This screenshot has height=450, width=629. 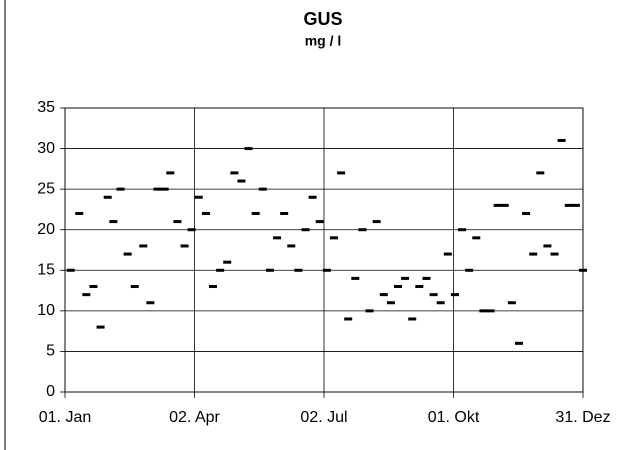 I want to click on chart-title: GUS, so click(x=322, y=19).